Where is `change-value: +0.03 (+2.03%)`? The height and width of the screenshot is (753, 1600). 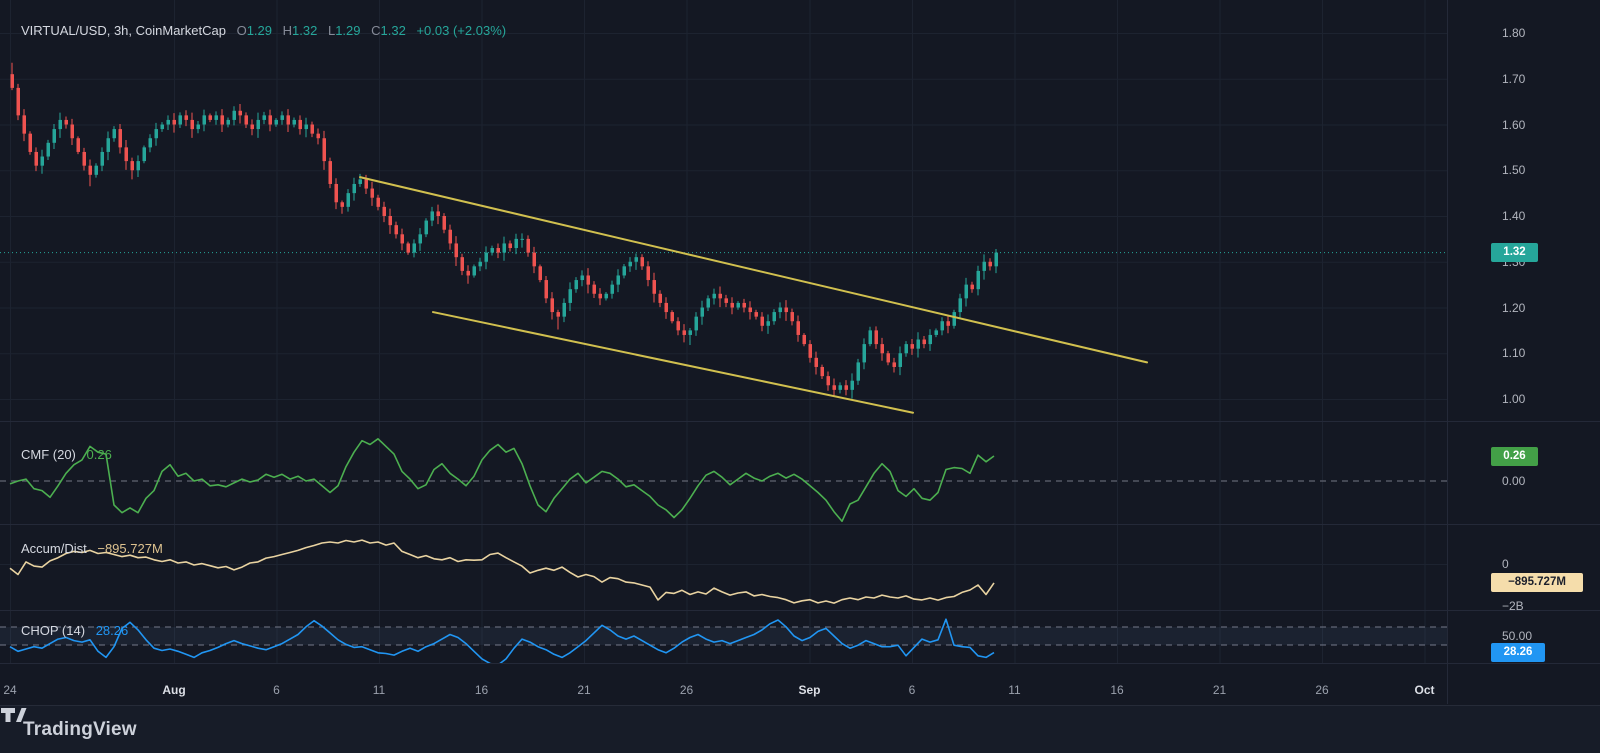
change-value: +0.03 (+2.03%) is located at coordinates (461, 30).